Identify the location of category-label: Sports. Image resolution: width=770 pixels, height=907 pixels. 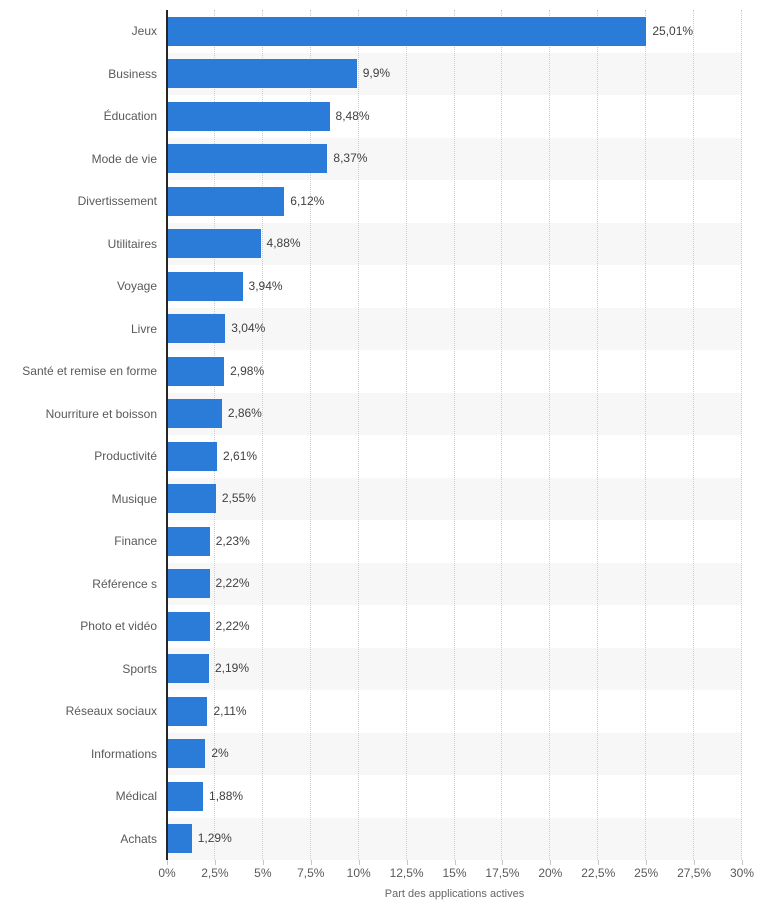
(139, 668).